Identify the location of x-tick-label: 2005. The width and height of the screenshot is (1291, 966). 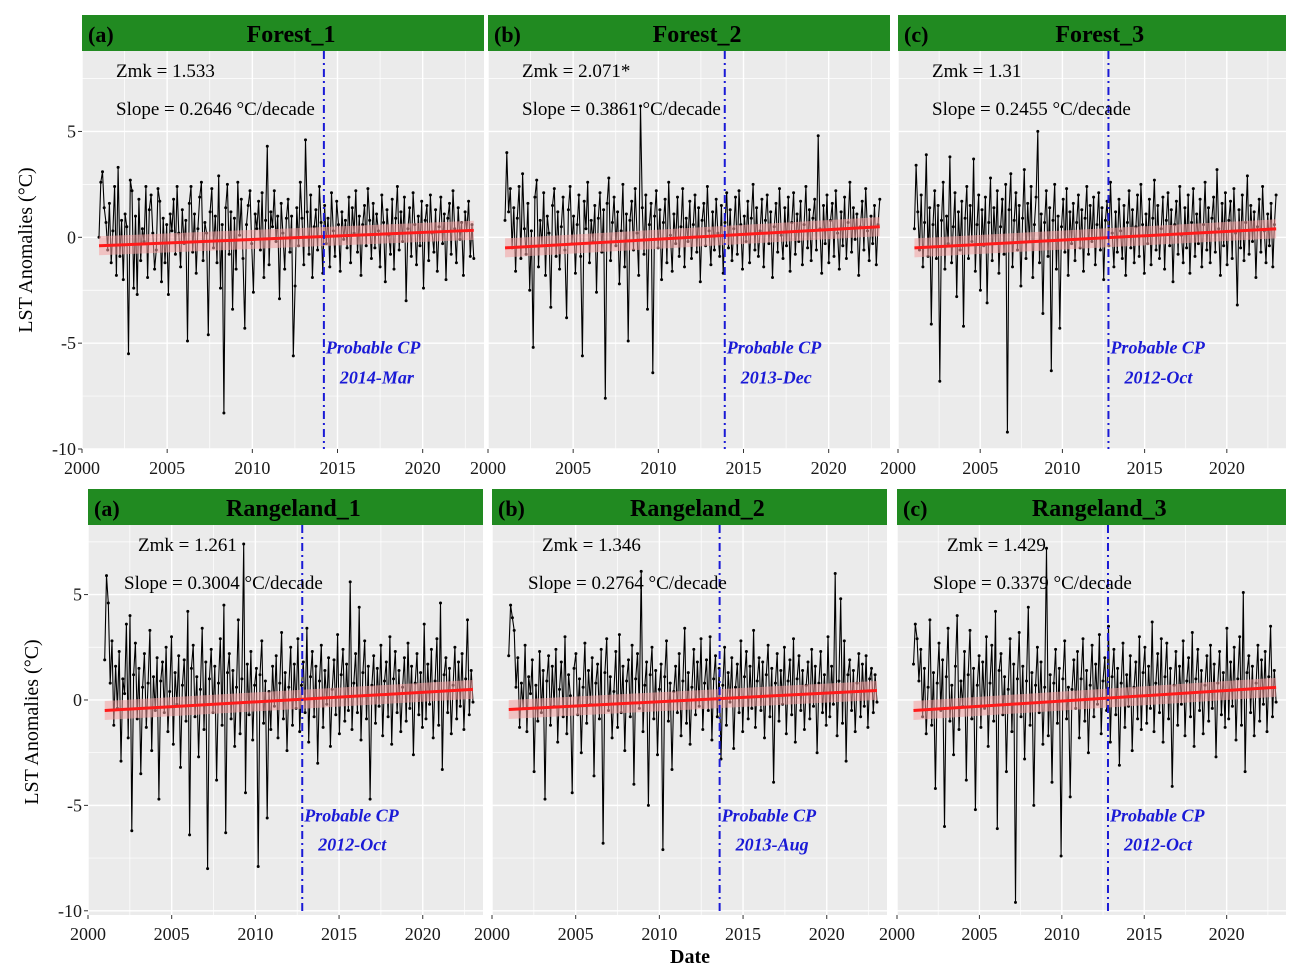
(167, 468).